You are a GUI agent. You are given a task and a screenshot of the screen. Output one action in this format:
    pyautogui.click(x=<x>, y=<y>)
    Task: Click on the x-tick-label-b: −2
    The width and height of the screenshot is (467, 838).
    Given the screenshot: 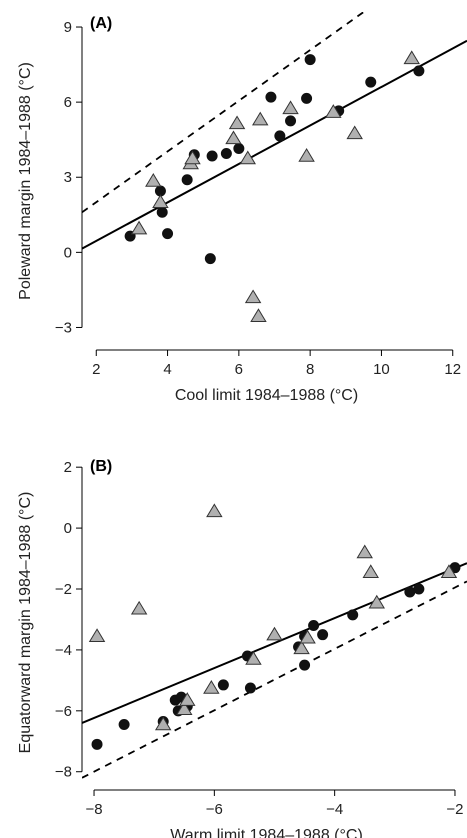 What is the action you would take?
    pyautogui.click(x=454, y=809)
    